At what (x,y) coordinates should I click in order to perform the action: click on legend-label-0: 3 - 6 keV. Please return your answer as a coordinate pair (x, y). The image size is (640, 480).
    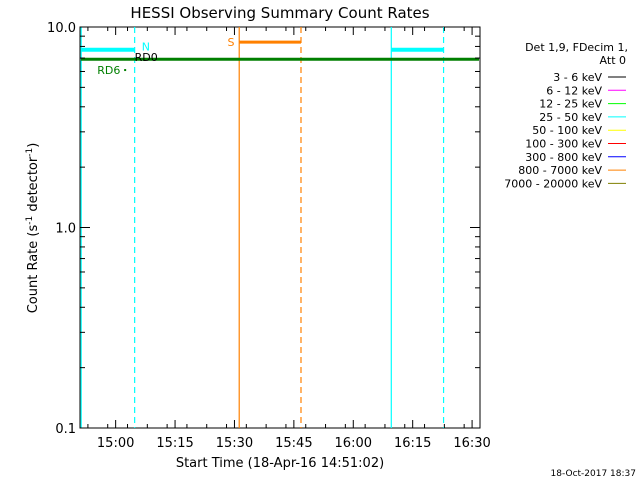
    Looking at the image, I should click on (577, 77).